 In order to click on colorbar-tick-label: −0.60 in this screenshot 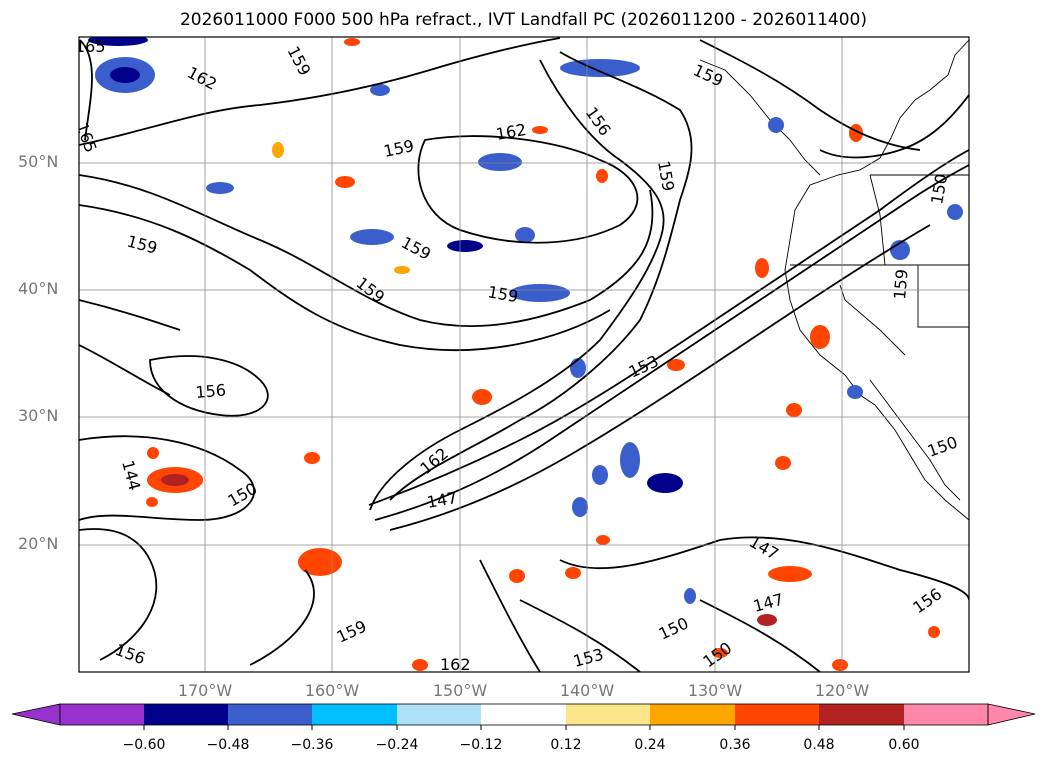, I will do `click(144, 745)`.